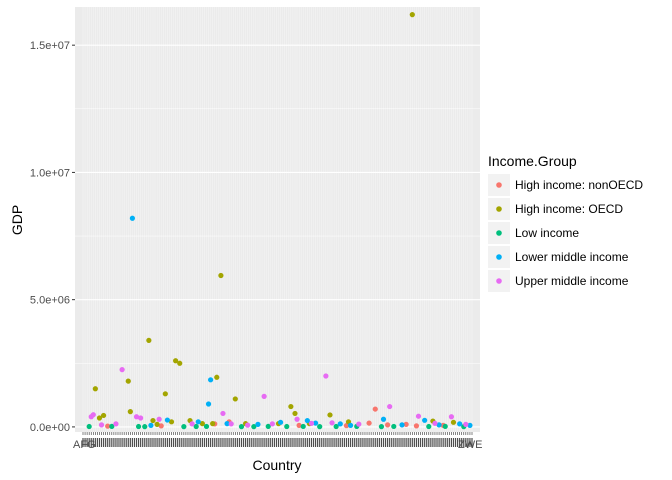 The width and height of the screenshot is (672, 480). I want to click on x-axis-title: Country, so click(276, 465).